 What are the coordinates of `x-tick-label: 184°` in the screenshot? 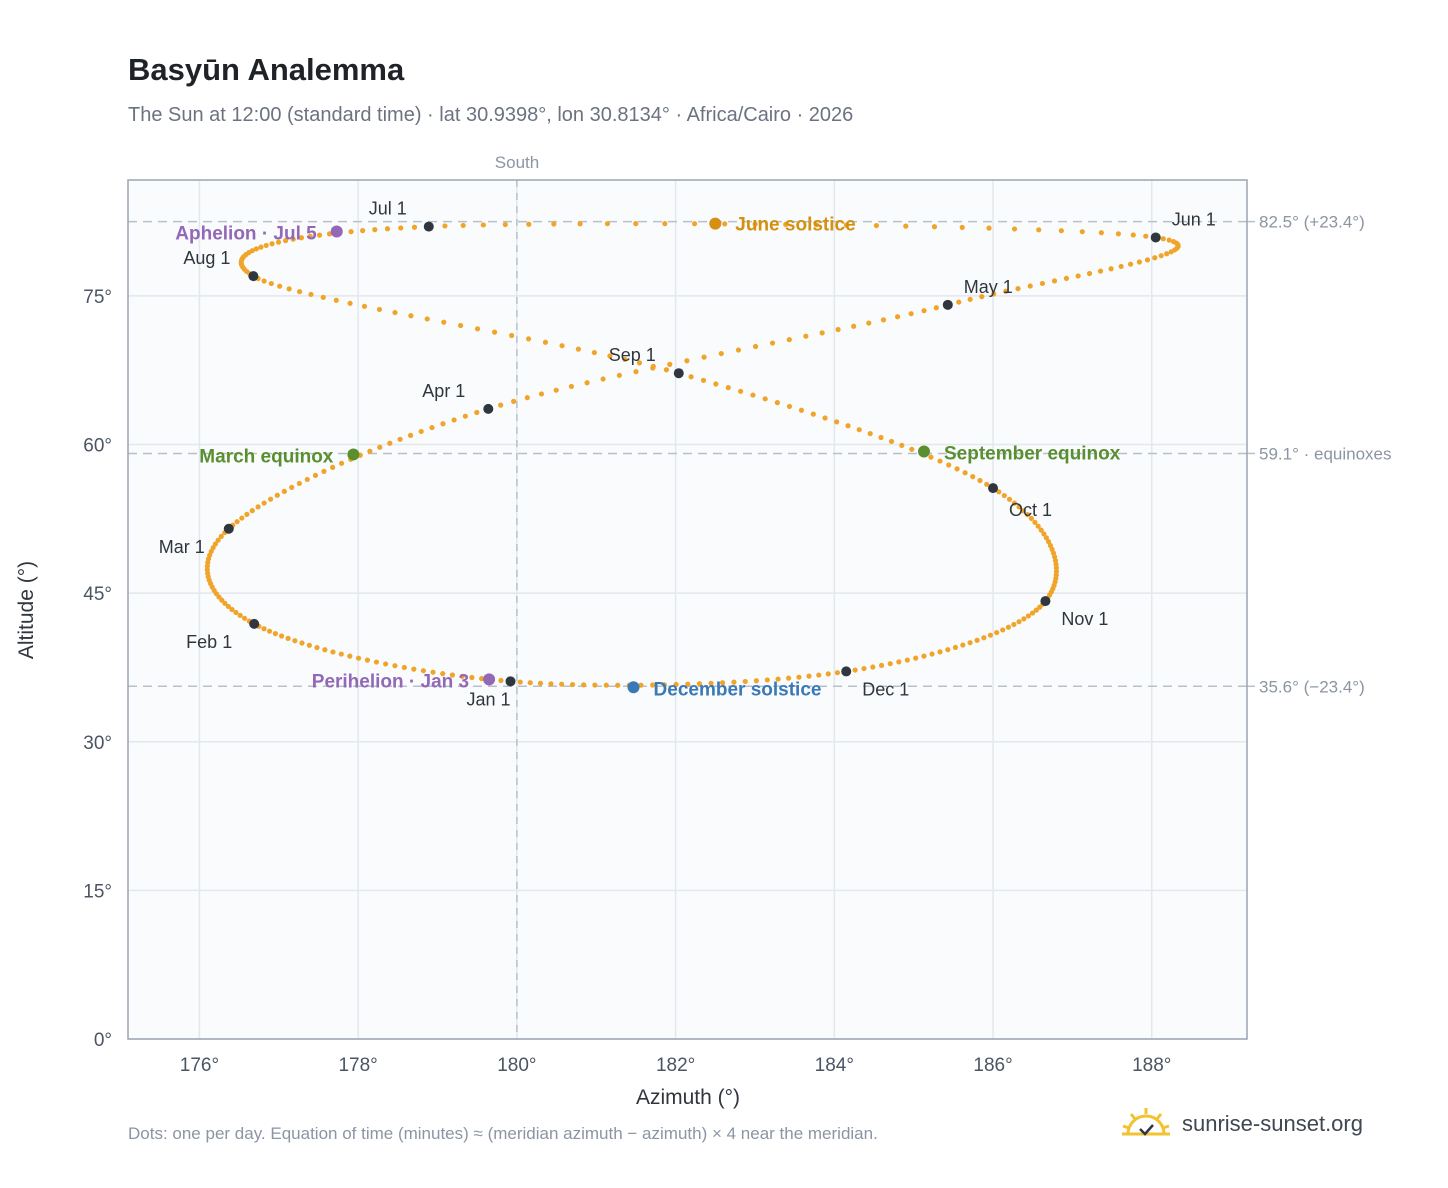 It's located at (834, 1065).